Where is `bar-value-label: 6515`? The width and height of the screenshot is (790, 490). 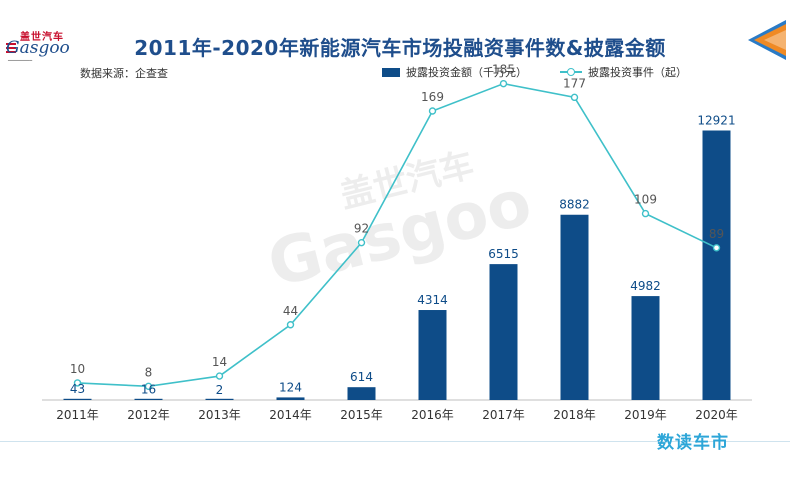
bar-value-label: 6515 is located at coordinates (503, 254).